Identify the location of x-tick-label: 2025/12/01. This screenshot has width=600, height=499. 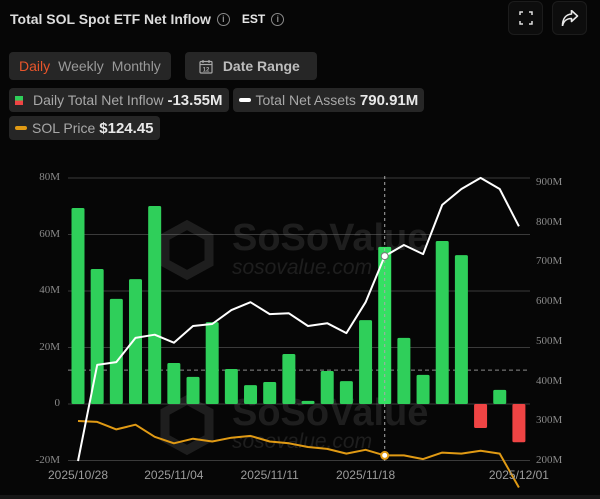
(518, 475).